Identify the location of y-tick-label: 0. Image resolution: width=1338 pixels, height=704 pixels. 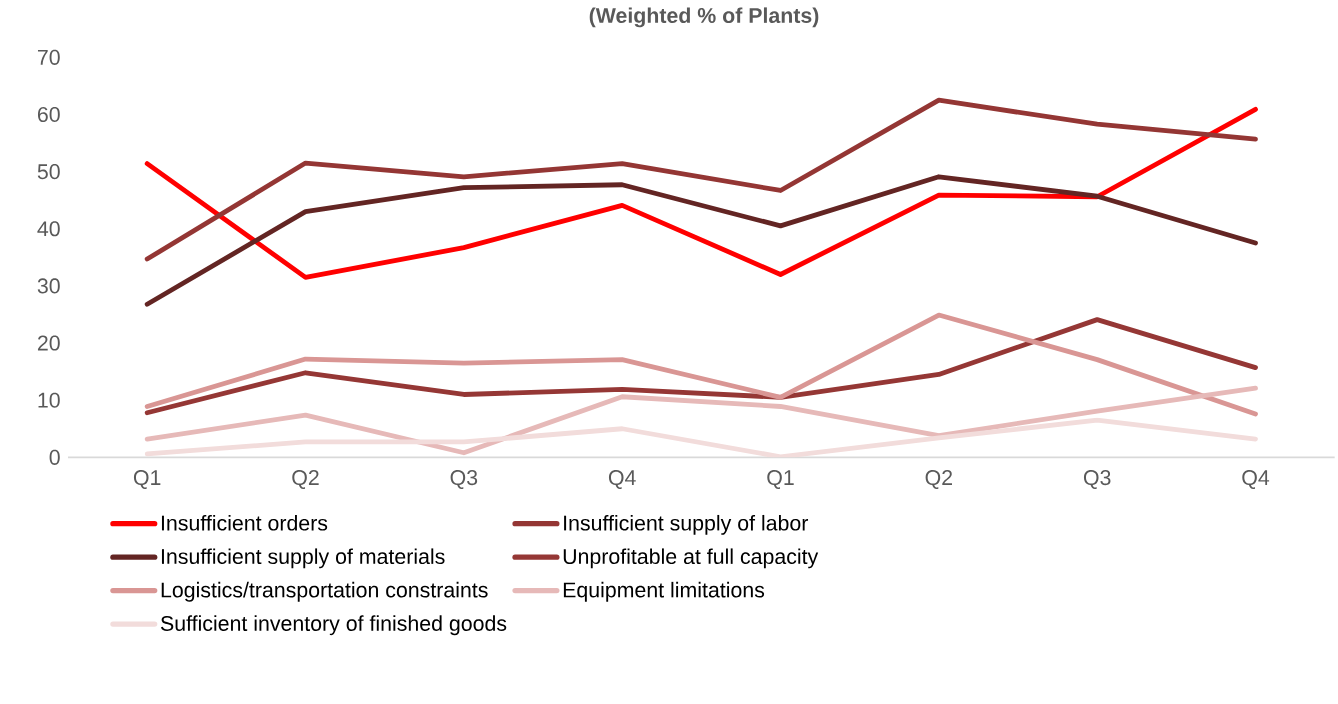
(54, 457).